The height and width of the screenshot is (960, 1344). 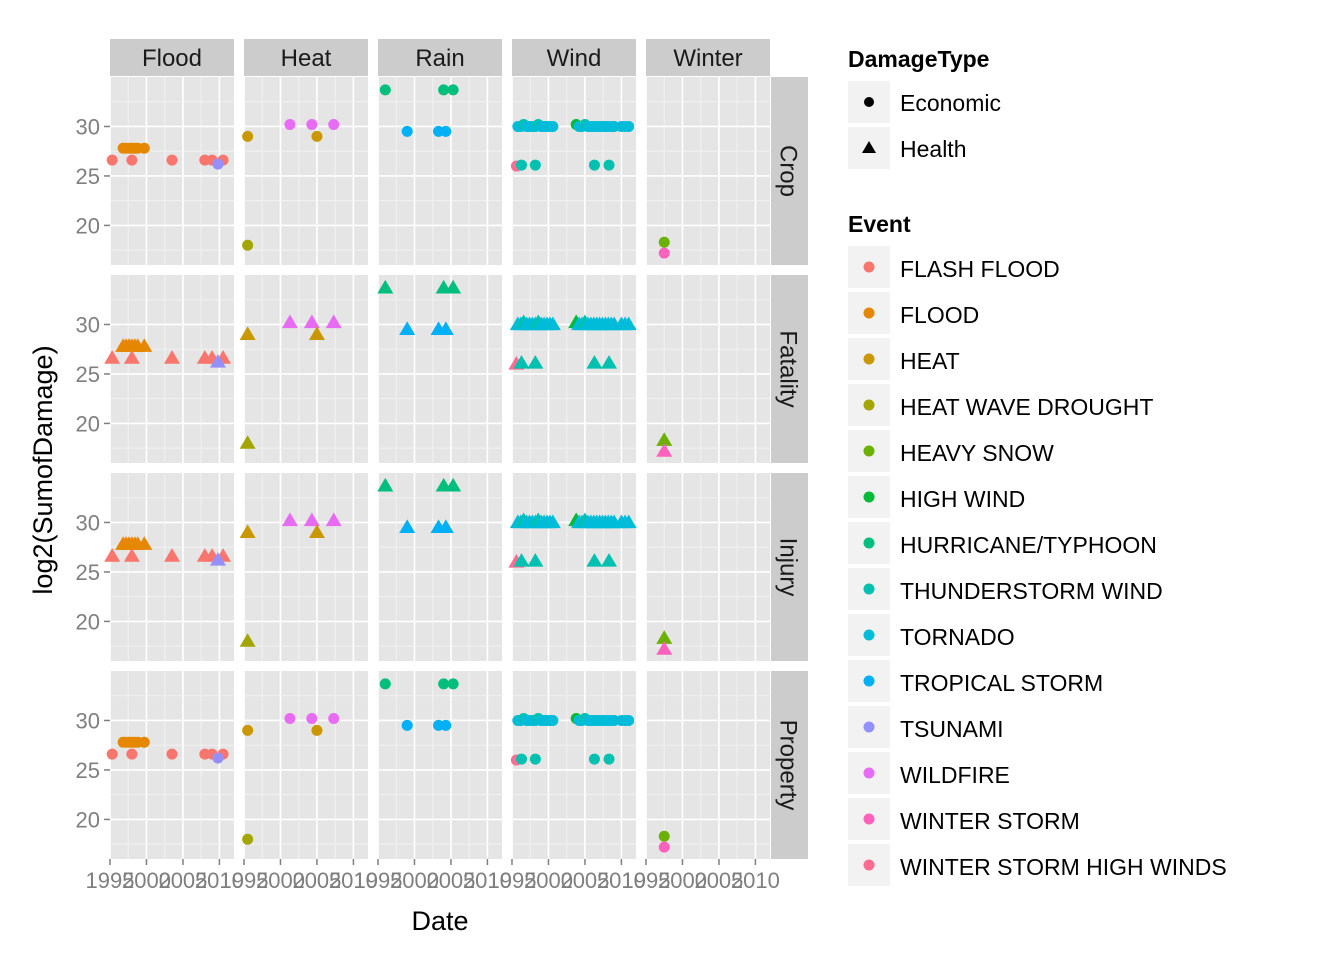 What do you see at coordinates (950, 103) in the screenshot?
I see `legend-label: Economic` at bounding box center [950, 103].